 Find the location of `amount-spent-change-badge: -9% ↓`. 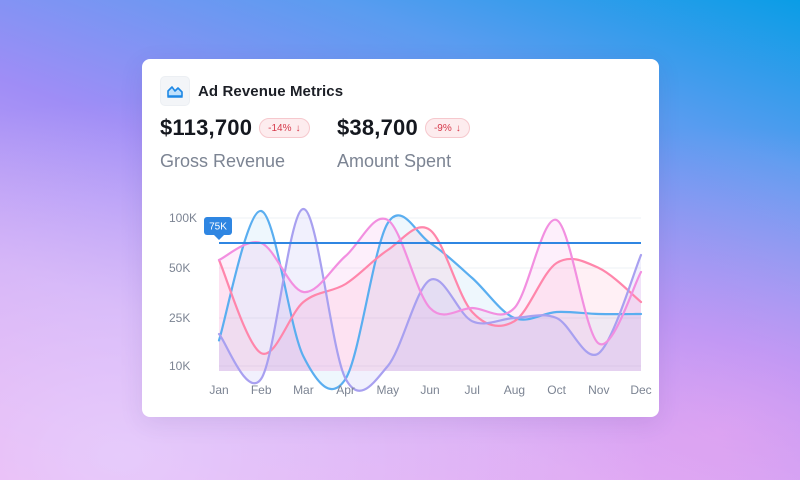

amount-spent-change-badge: -9% ↓ is located at coordinates (447, 128).